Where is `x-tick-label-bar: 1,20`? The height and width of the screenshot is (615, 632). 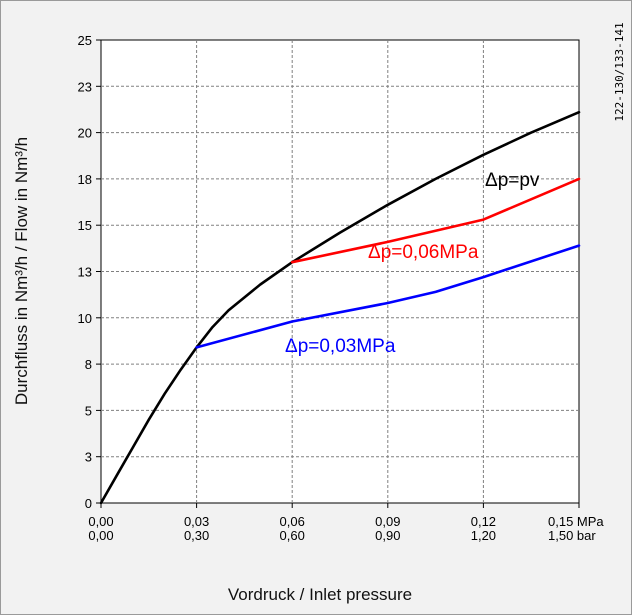
x-tick-label-bar: 1,20 is located at coordinates (483, 535).